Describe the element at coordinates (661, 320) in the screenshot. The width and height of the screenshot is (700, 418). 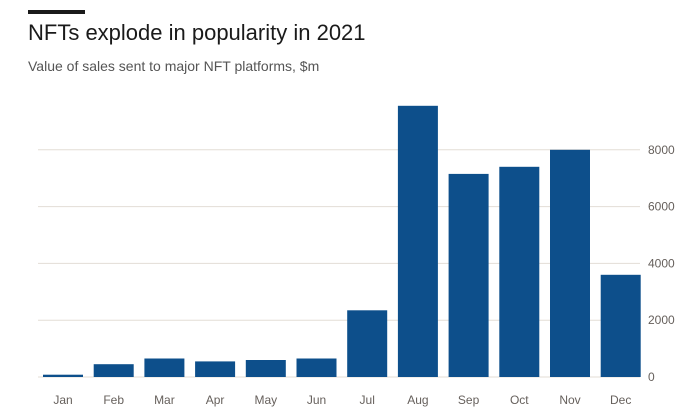
I see `y-tick-label: 2000` at that location.